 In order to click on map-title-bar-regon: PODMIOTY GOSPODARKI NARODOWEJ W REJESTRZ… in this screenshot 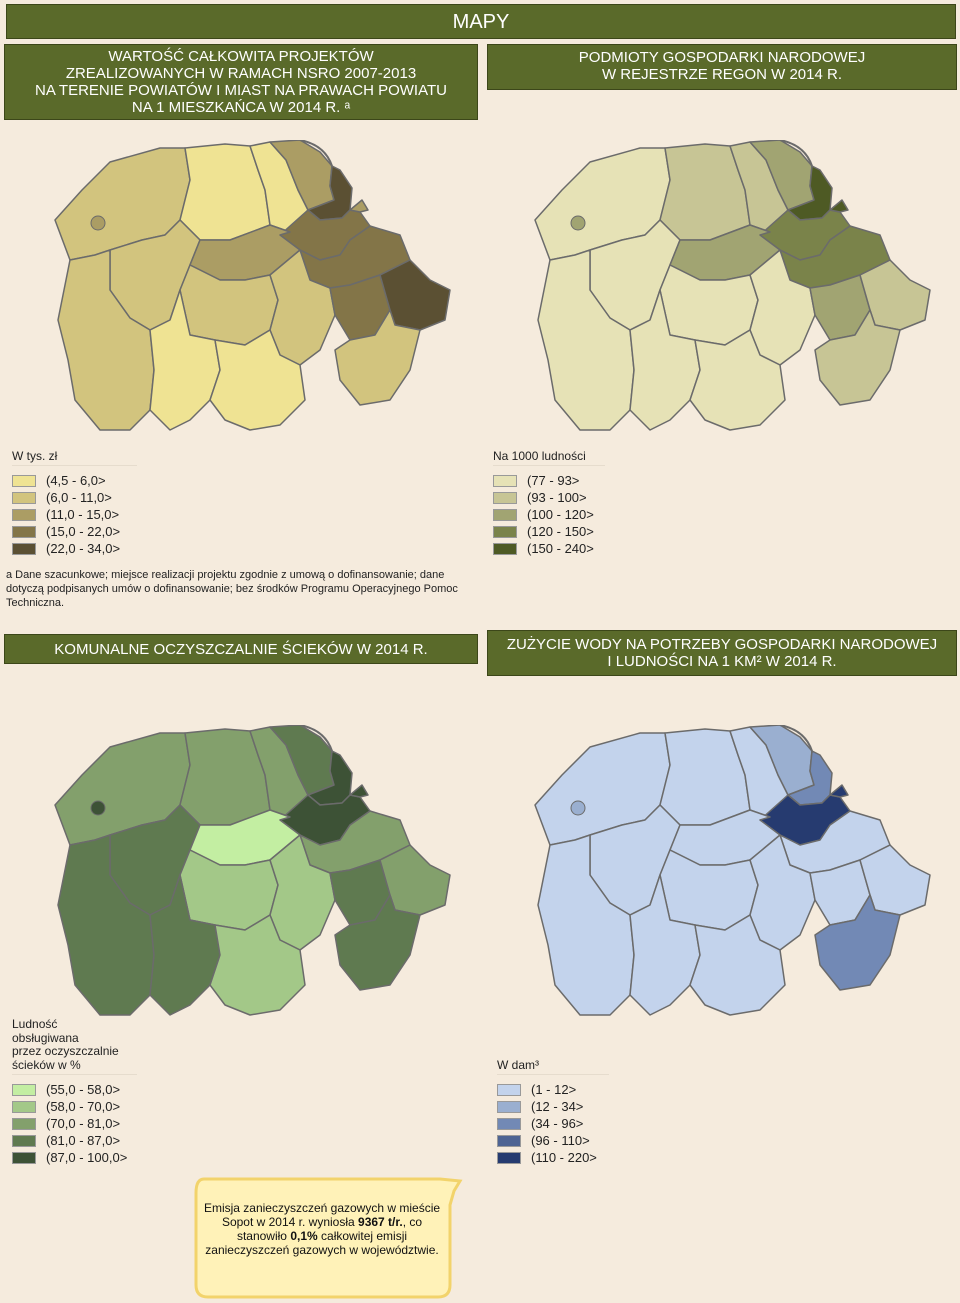, I will do `click(722, 67)`.